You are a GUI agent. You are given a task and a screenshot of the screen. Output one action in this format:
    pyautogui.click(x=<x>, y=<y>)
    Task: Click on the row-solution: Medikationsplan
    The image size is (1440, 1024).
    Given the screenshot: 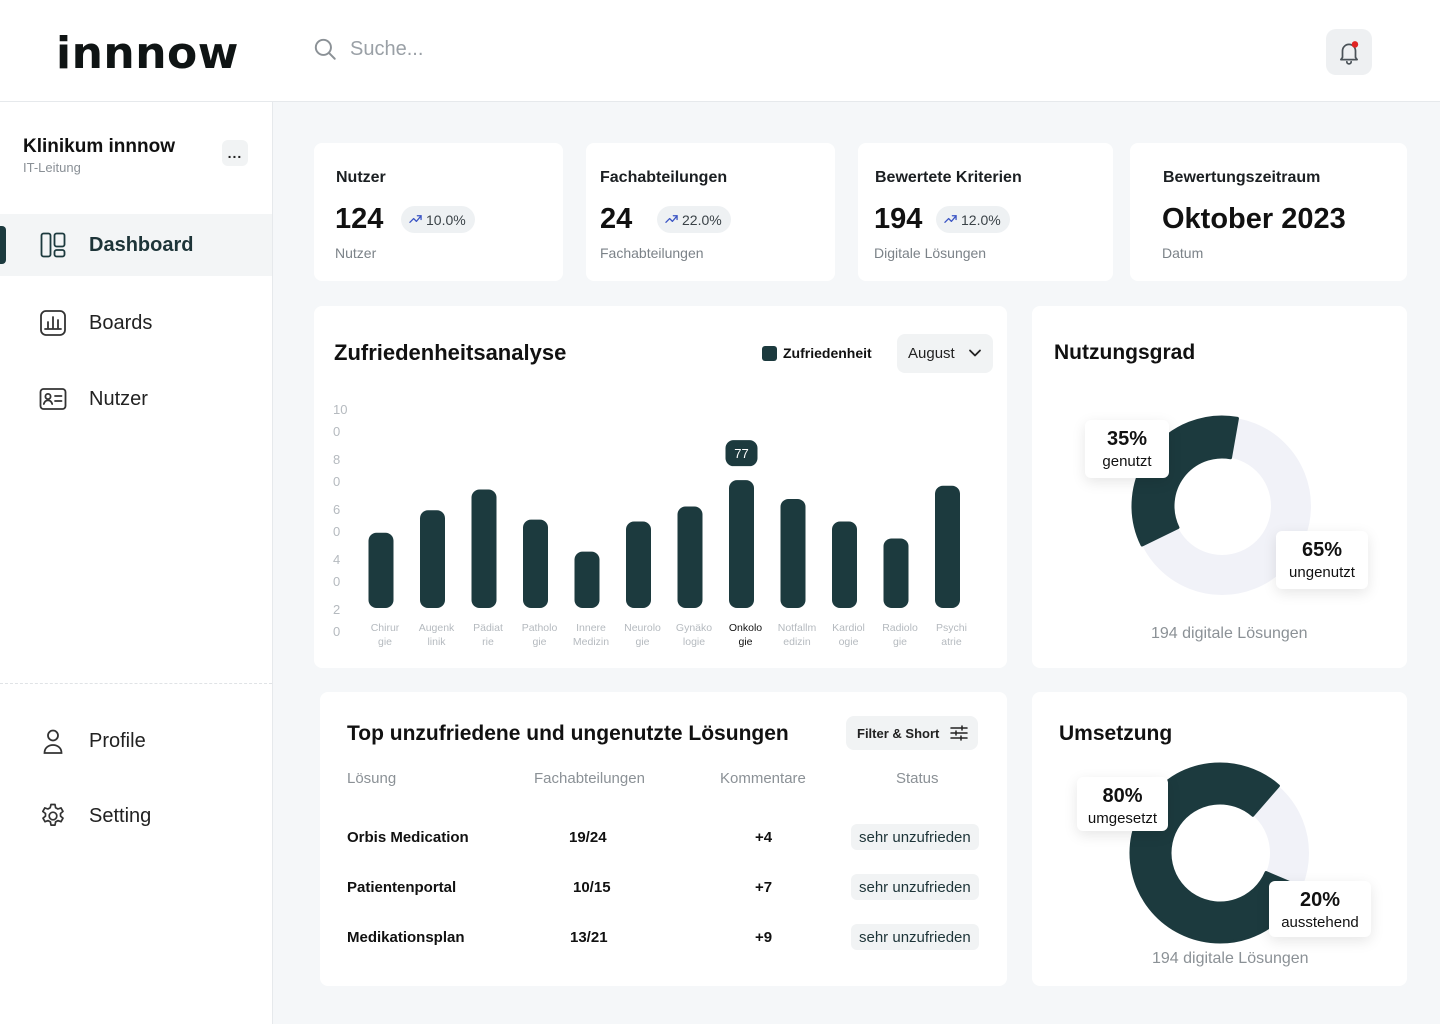 What is the action you would take?
    pyautogui.click(x=406, y=937)
    